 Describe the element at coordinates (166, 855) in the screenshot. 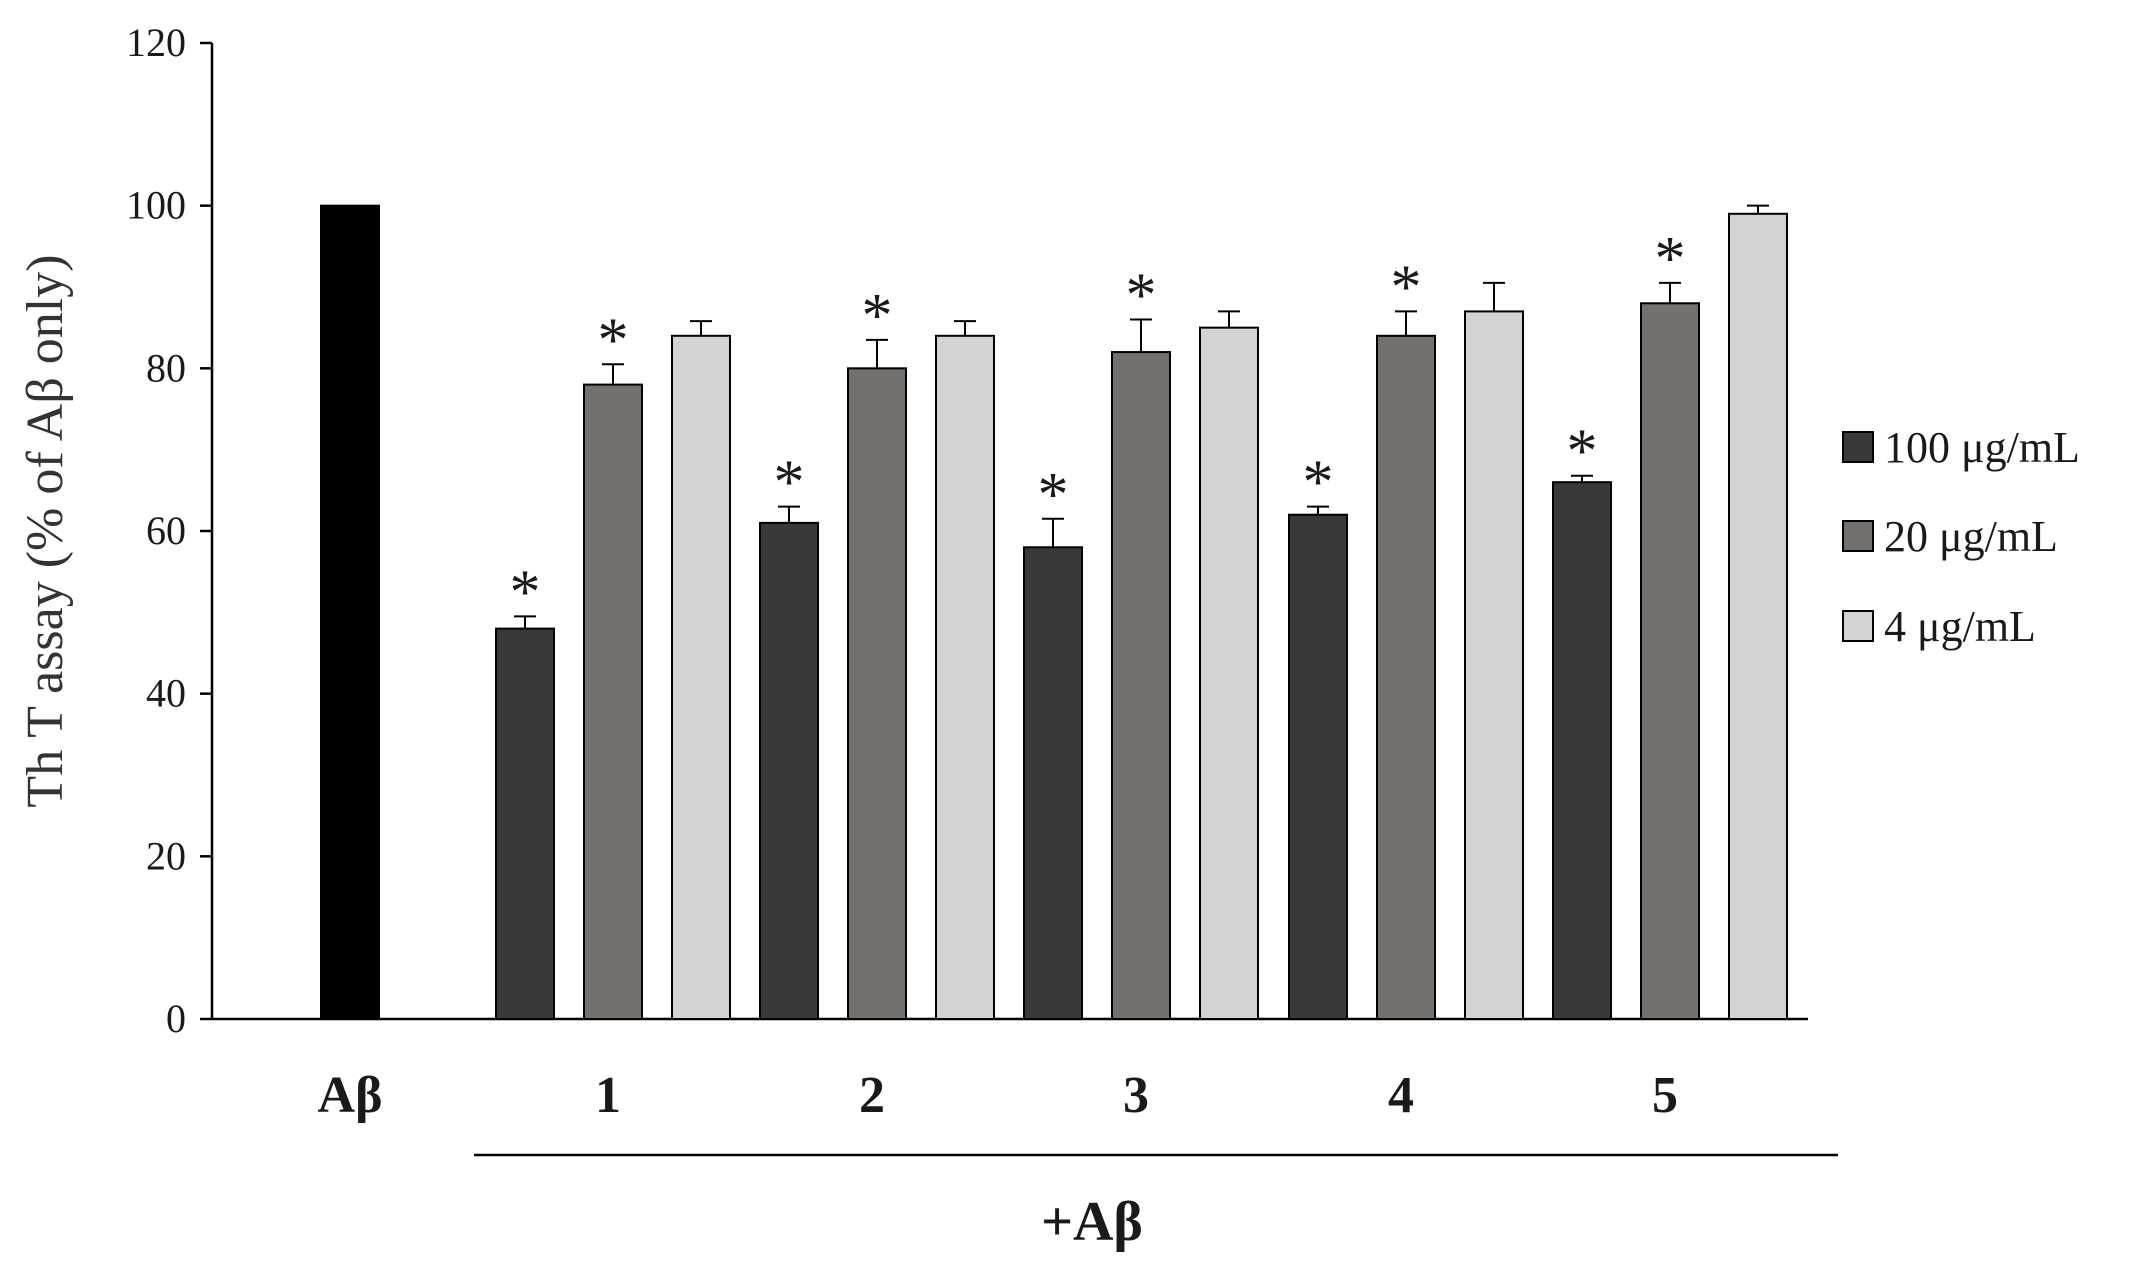

I see `y-tick-label: 20` at that location.